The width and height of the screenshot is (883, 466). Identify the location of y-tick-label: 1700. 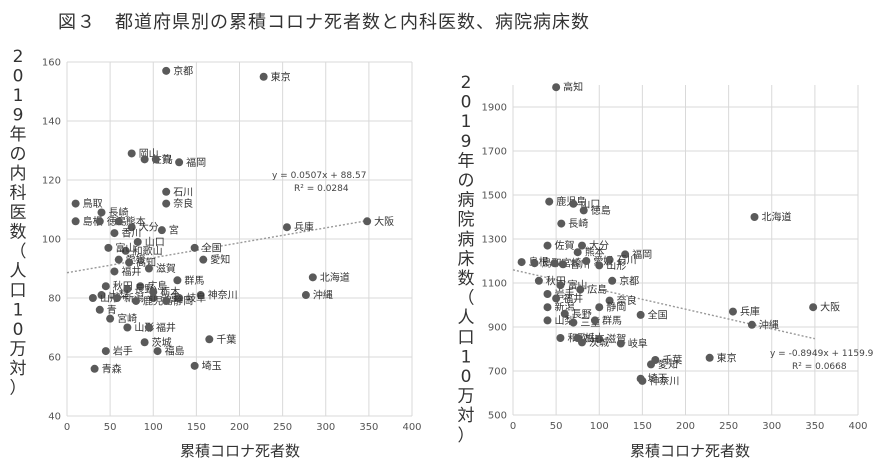
(494, 152).